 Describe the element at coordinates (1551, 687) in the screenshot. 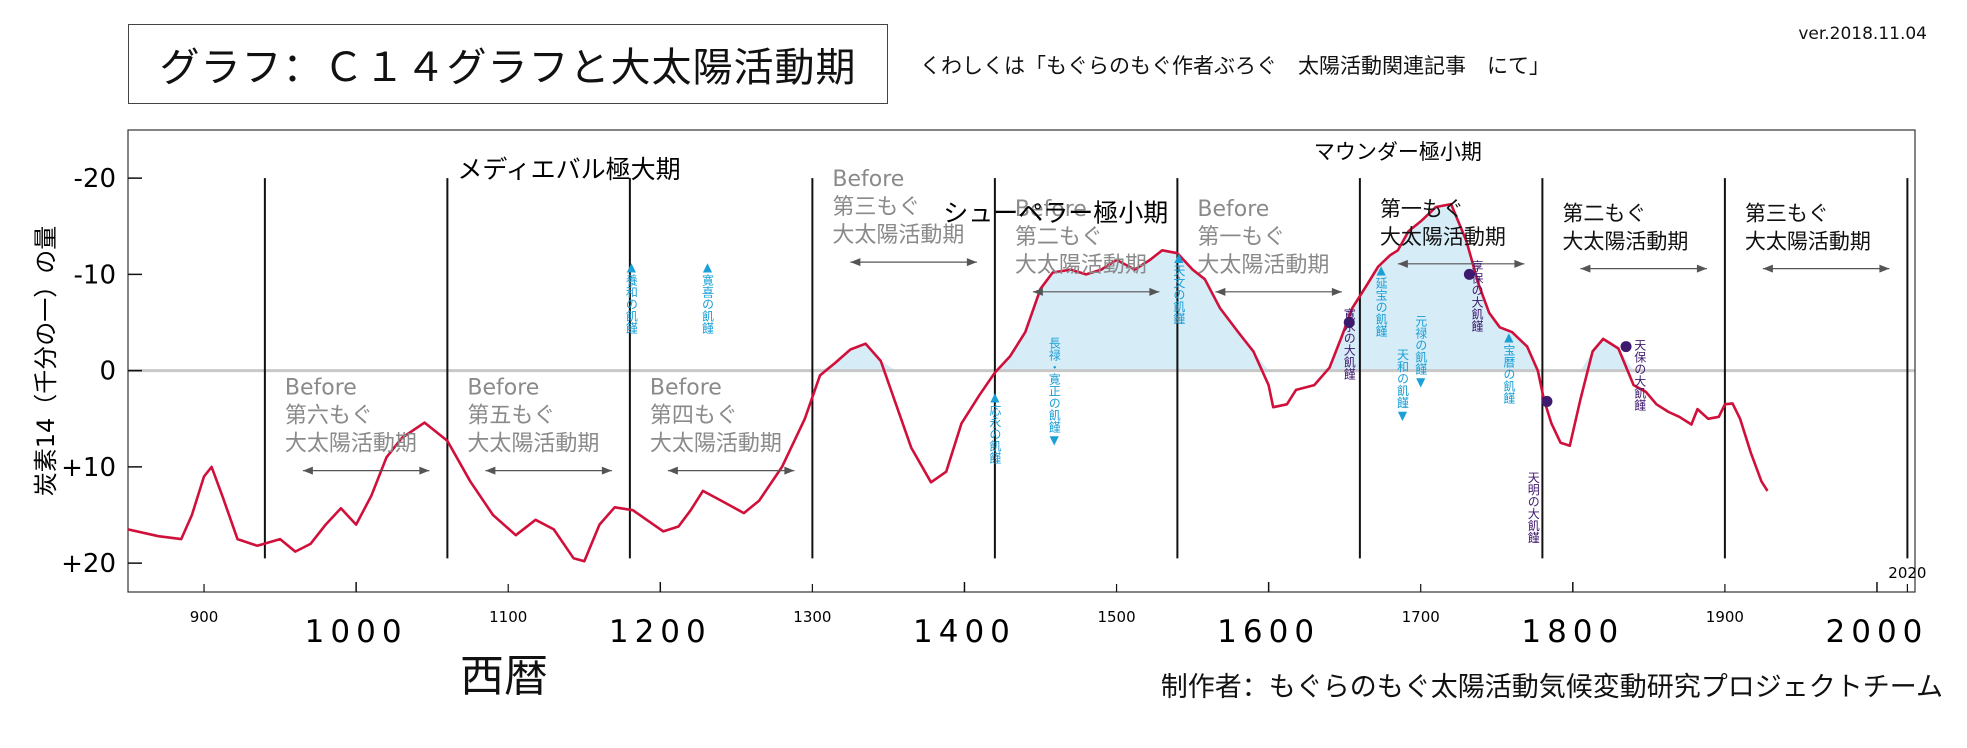

I see `credit-text: 制作者：もぐらのもぐ太陽活動気候変動研究プロジェクトチーム` at that location.